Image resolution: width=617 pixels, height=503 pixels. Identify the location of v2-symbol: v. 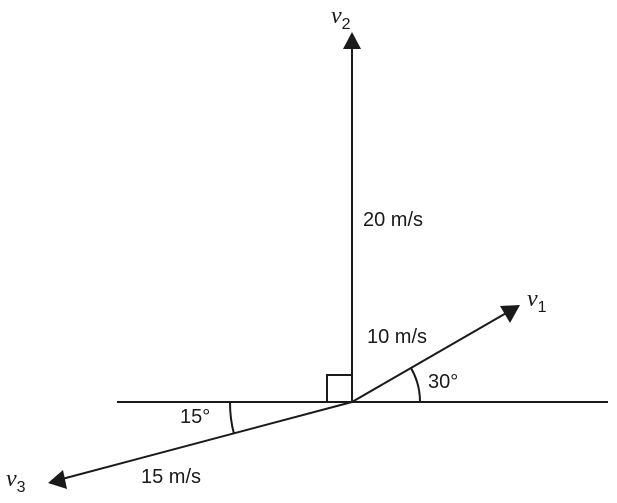
(336, 16).